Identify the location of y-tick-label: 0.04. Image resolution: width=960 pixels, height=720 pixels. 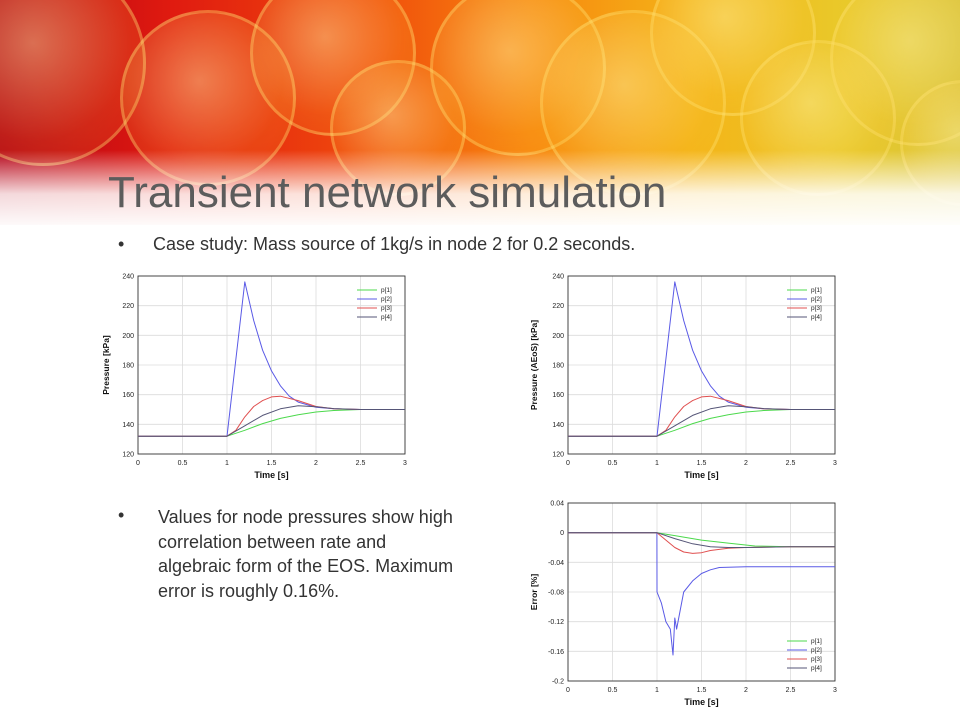
(557, 504).